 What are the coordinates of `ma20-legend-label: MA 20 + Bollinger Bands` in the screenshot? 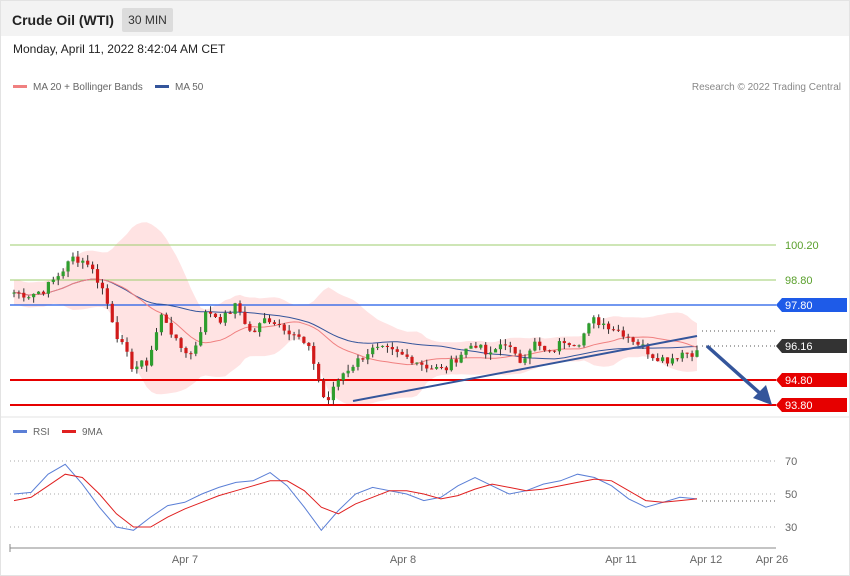 It's located at (88, 87).